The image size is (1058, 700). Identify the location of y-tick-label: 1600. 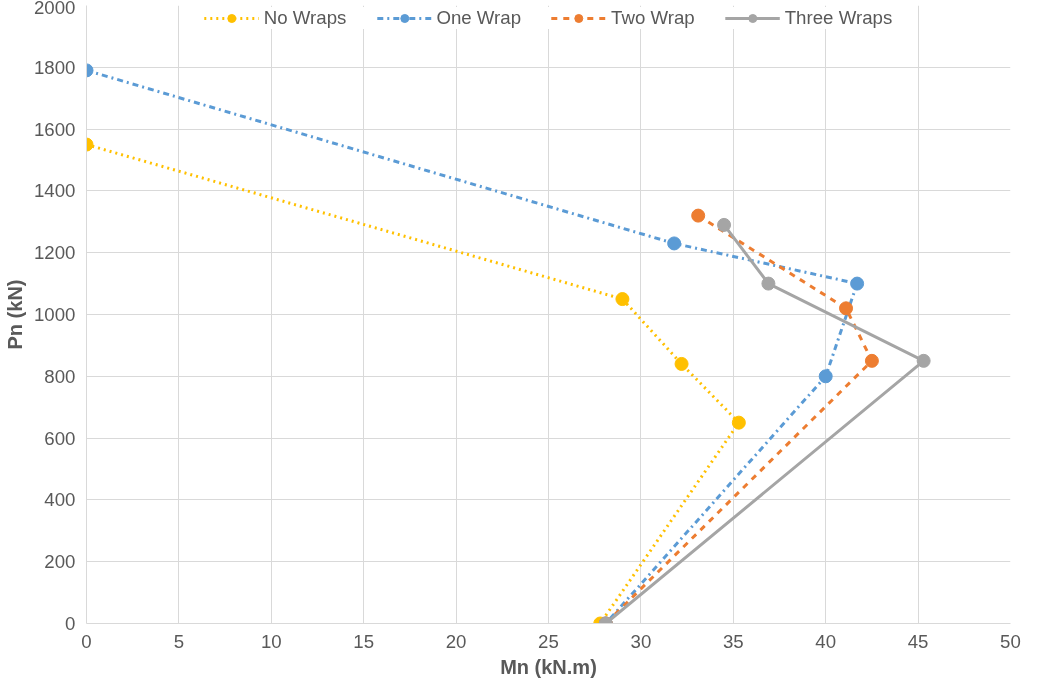
(55, 129).